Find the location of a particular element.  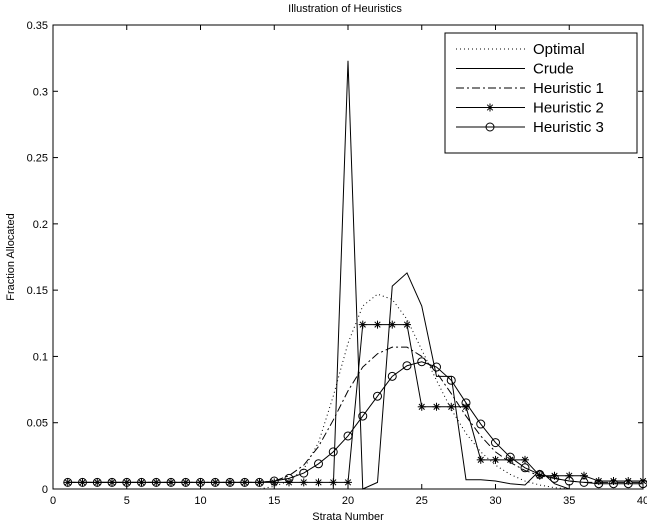

x-tick-label: 10 is located at coordinates (200, 501).